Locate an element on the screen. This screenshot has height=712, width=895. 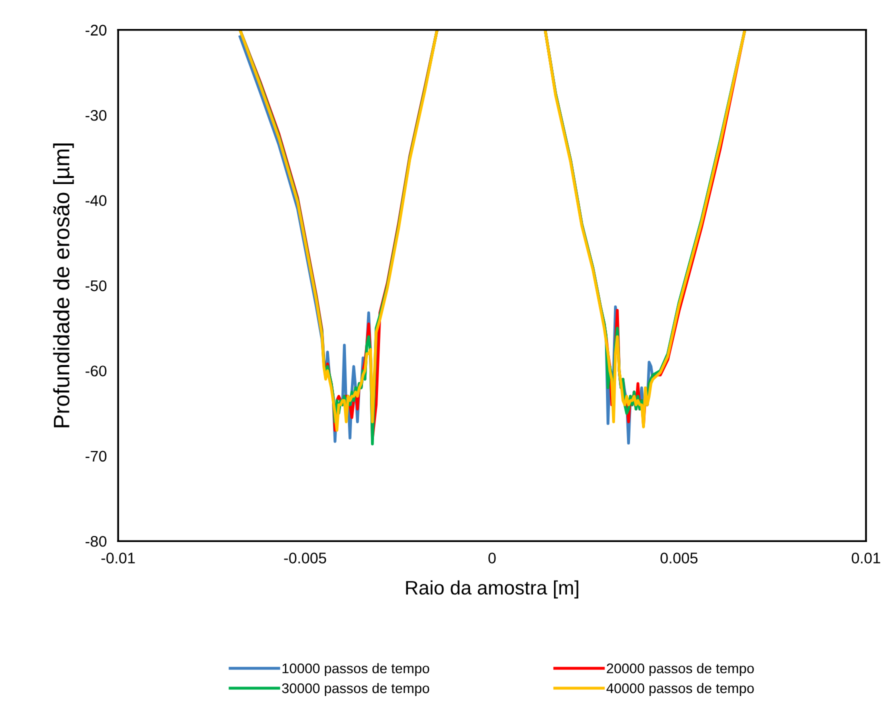
legend-label: 20000 passos de tempo is located at coordinates (680, 669).